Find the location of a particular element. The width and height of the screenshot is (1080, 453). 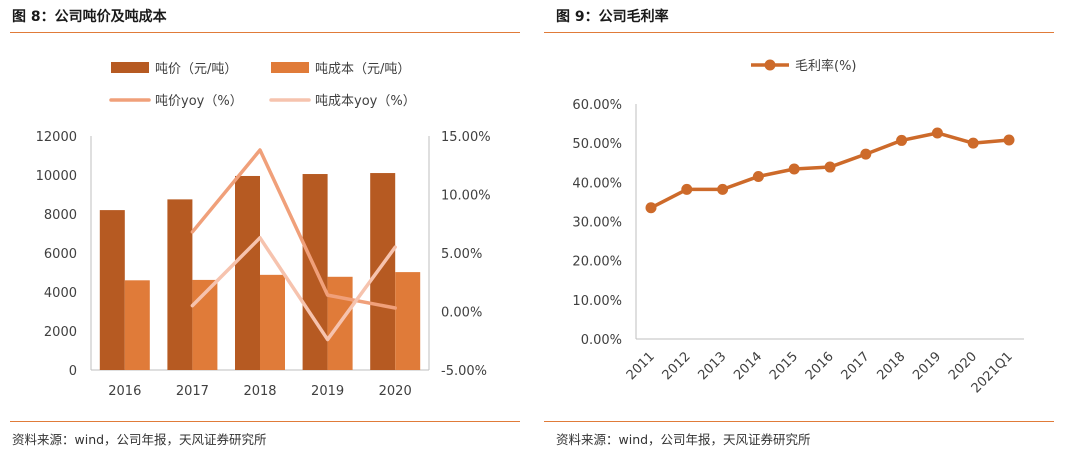

x-tick-label: 2015 is located at coordinates (784, 366).